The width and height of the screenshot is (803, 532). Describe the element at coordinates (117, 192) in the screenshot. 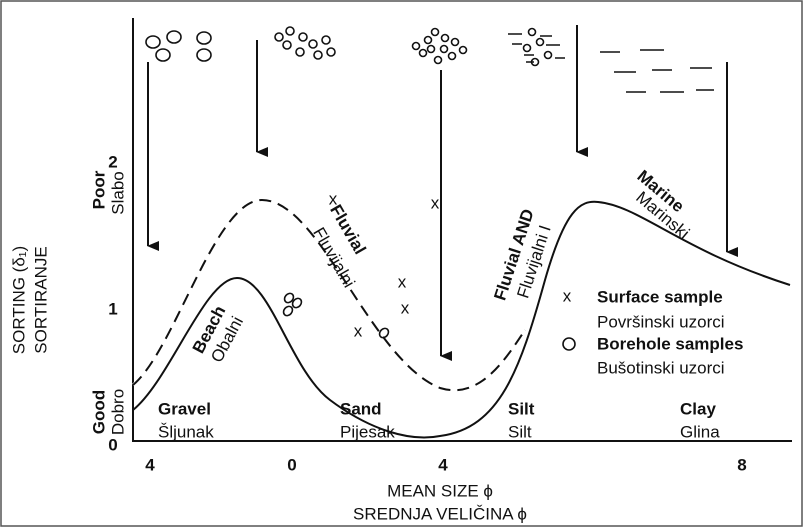

I see `poor-label-2: Slabo` at that location.